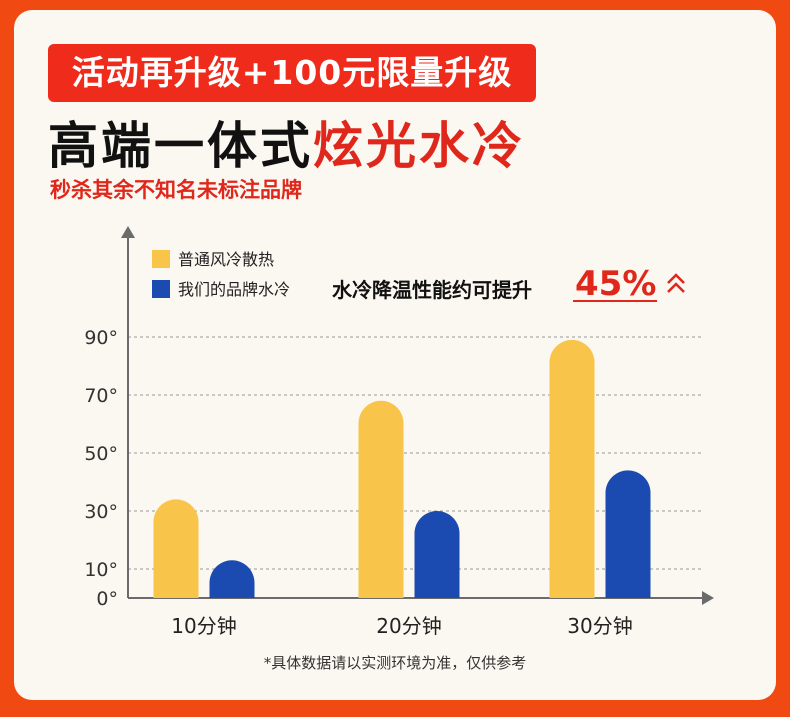 The height and width of the screenshot is (717, 790). I want to click on x-tick-label: 30分钟, so click(599, 626).